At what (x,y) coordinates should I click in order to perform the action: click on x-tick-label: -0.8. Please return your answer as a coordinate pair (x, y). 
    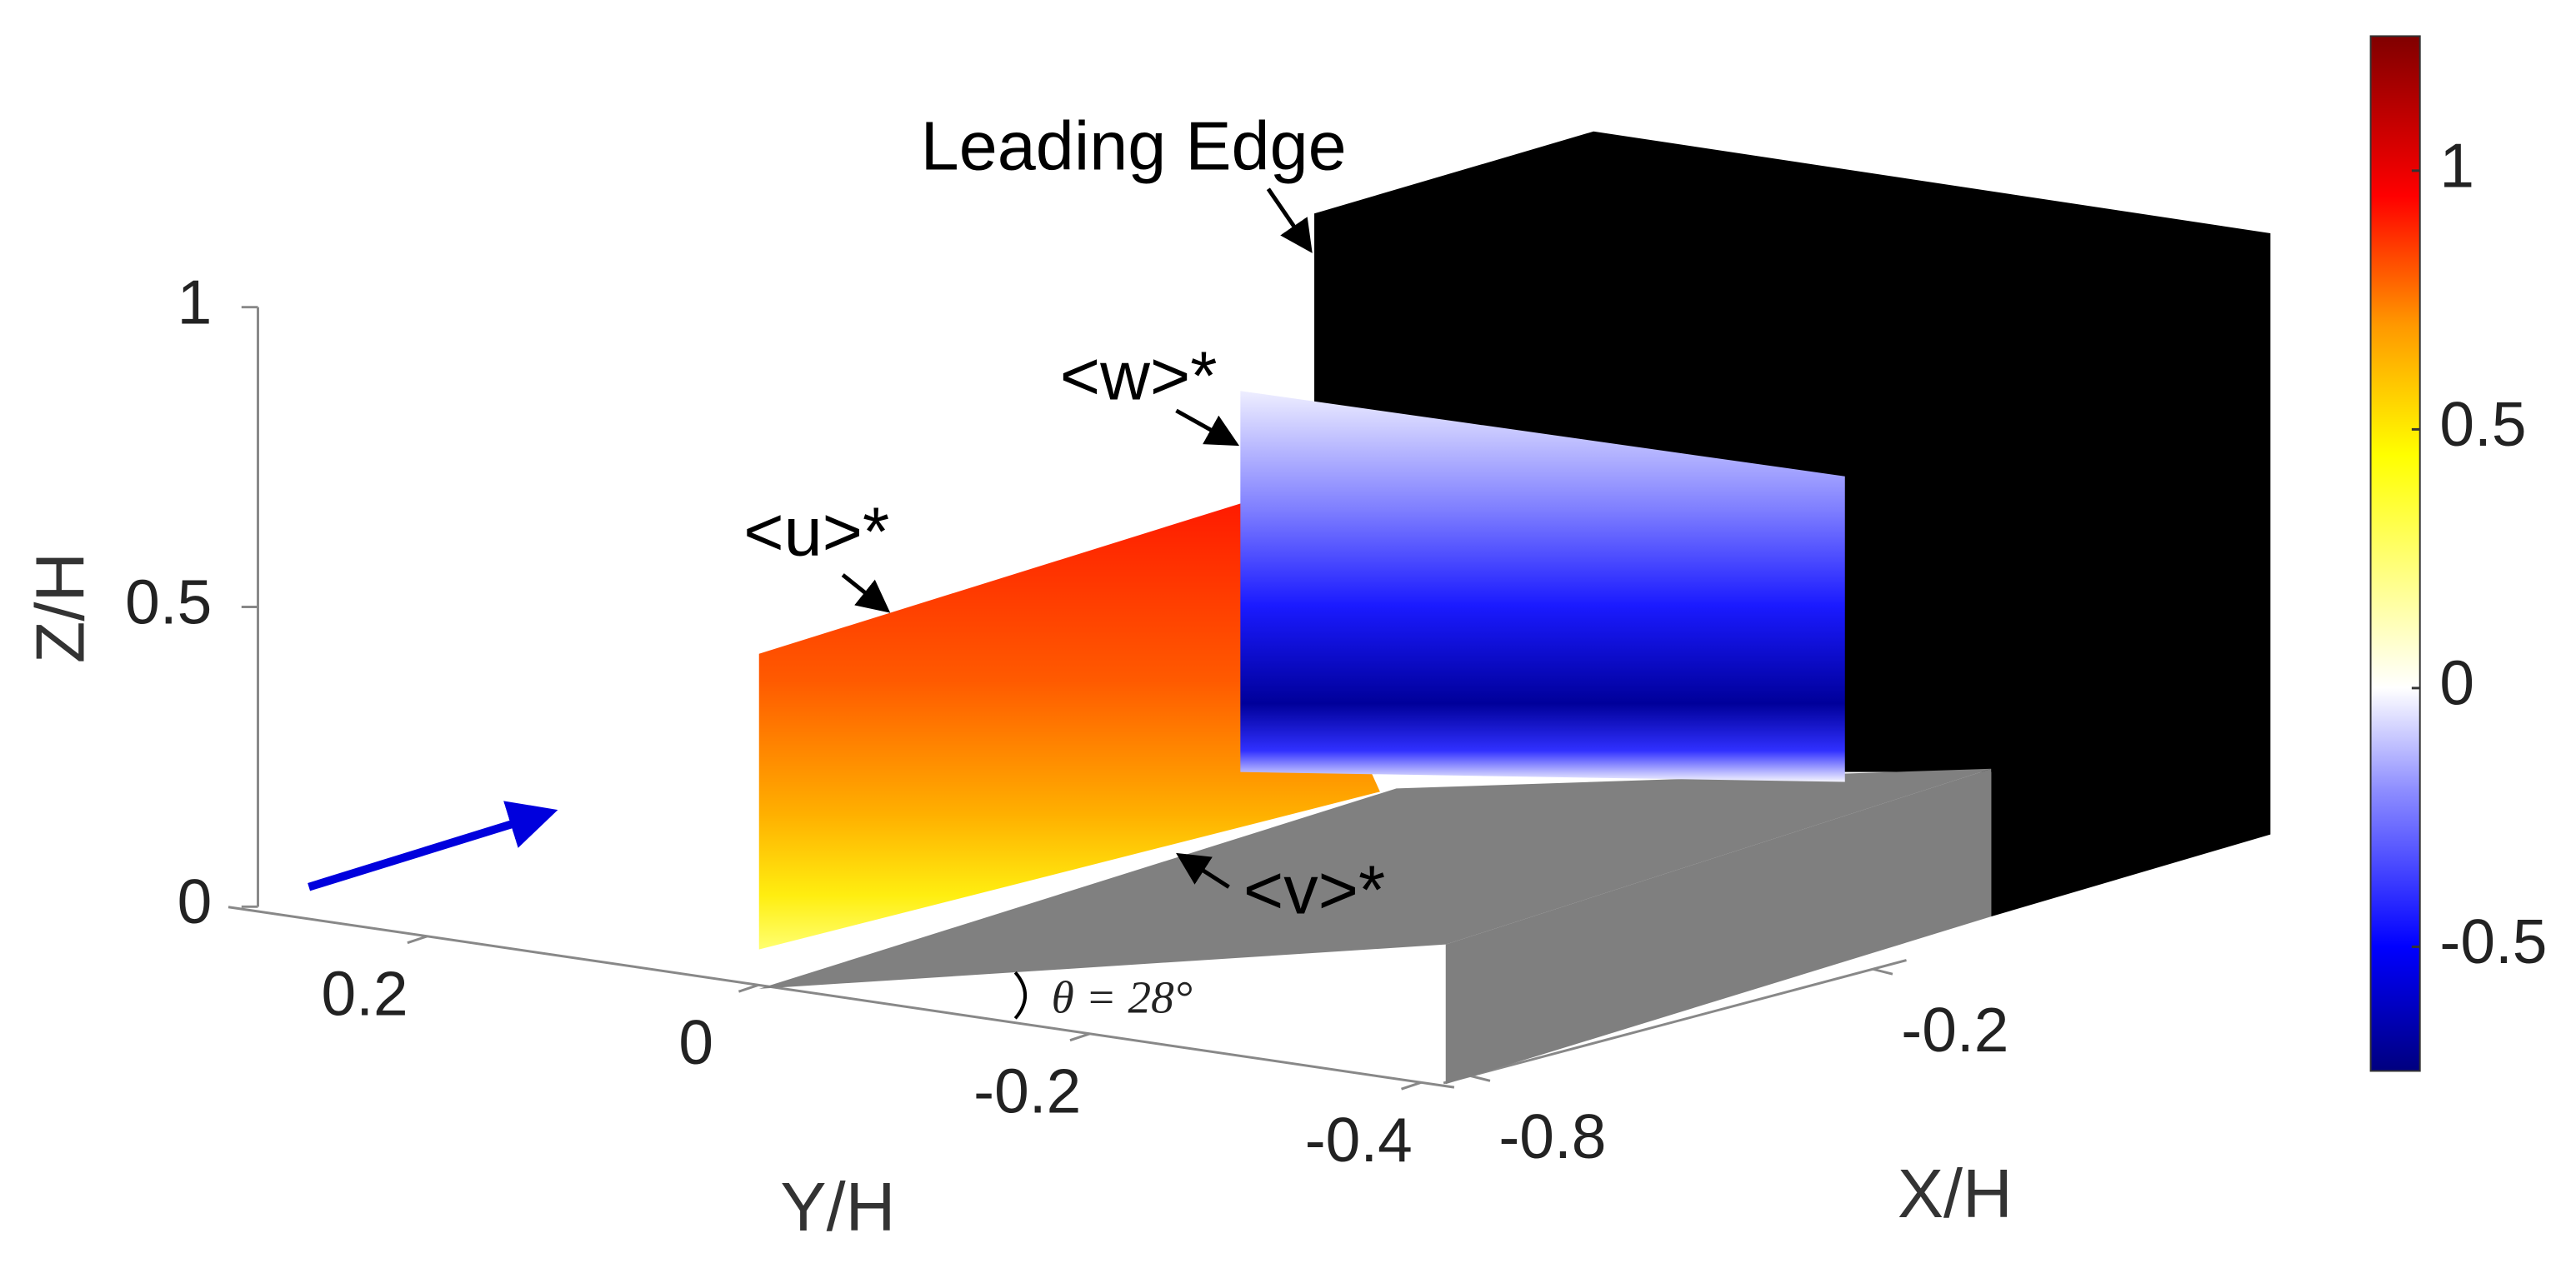
    Looking at the image, I should click on (1552, 1136).